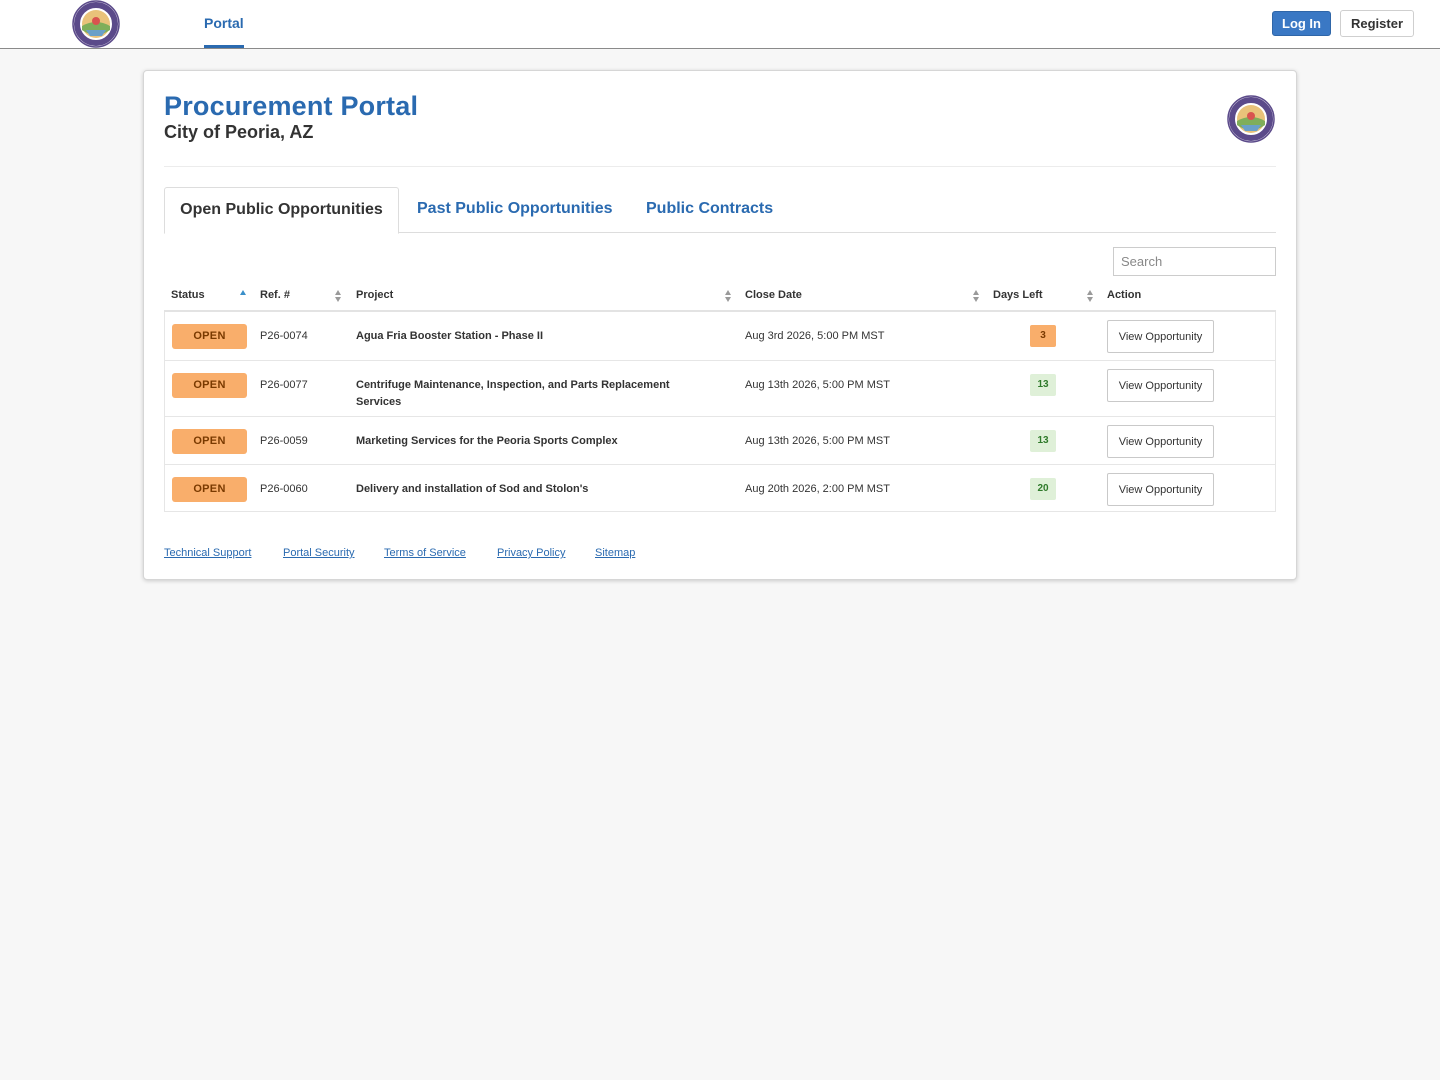  What do you see at coordinates (1018, 295) in the screenshot?
I see `column-header-days-left: Days Left` at bounding box center [1018, 295].